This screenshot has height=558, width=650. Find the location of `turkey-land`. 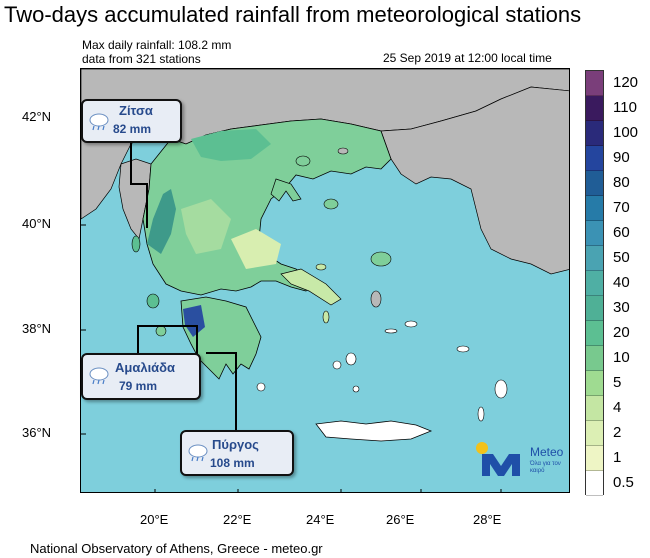

turkey-land is located at coordinates (474, 180).